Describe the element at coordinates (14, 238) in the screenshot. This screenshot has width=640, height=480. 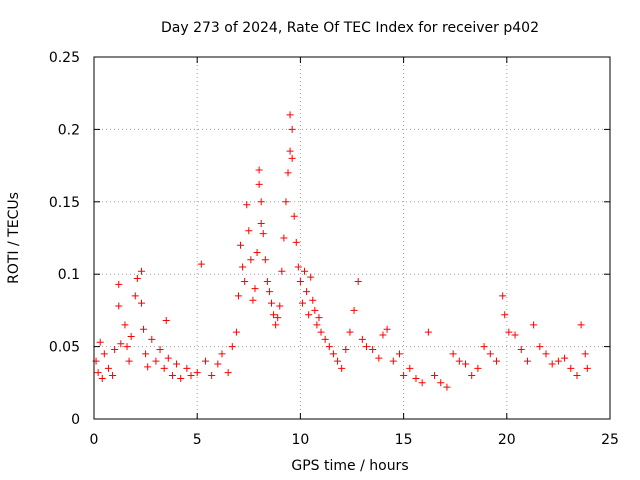
I see `y-axis-title: ROTI / TECUs` at that location.